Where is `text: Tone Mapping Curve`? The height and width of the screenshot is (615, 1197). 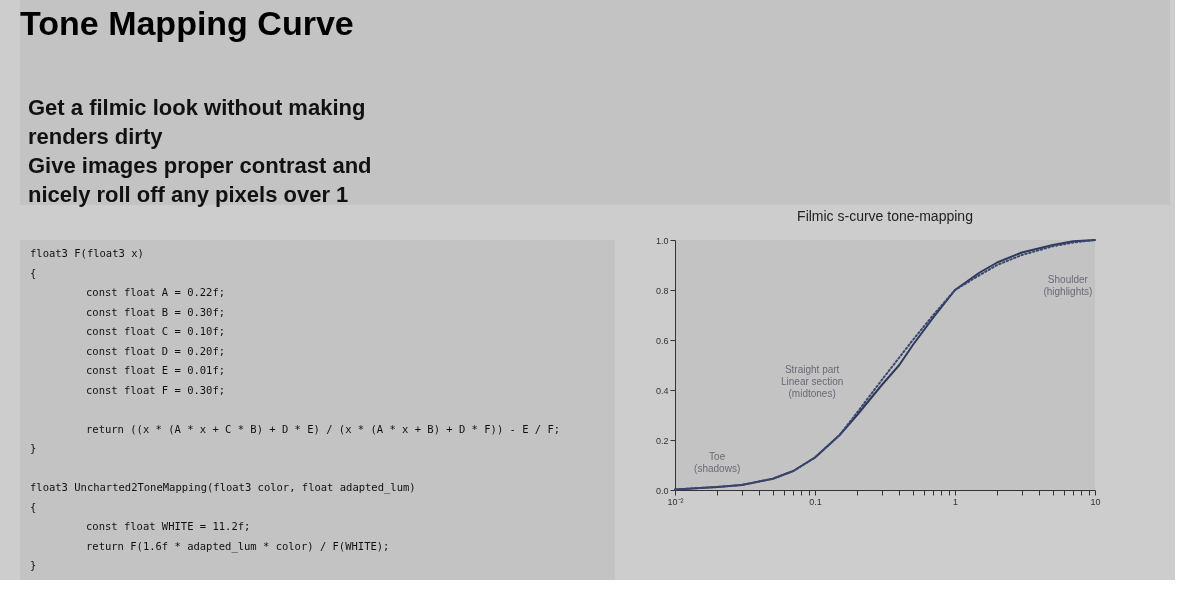 text: Tone Mapping Curve is located at coordinates (187, 23).